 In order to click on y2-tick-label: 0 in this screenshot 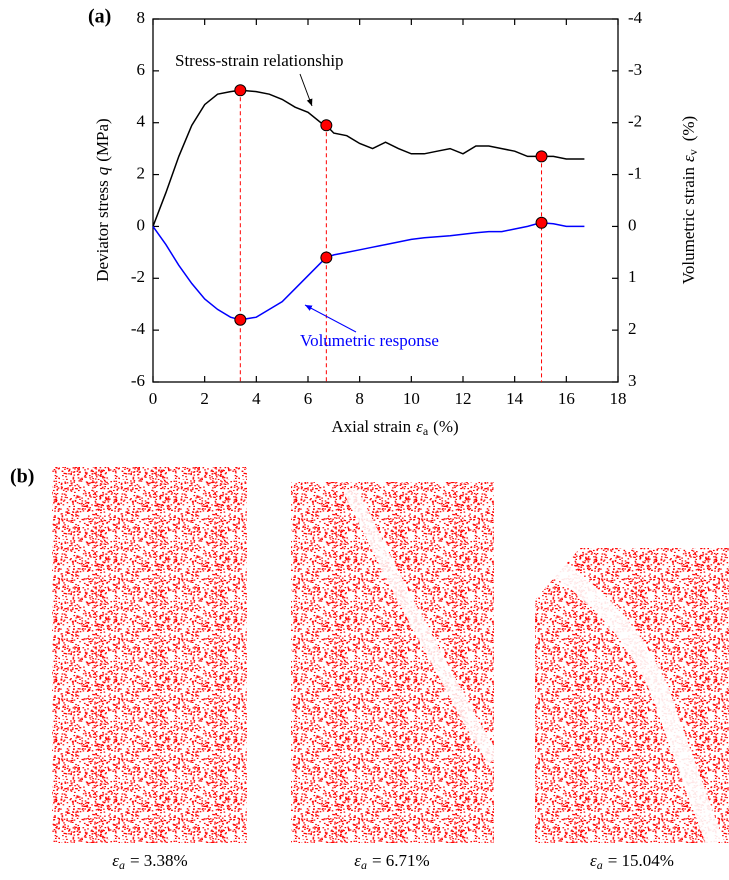, I will do `click(632, 224)`.